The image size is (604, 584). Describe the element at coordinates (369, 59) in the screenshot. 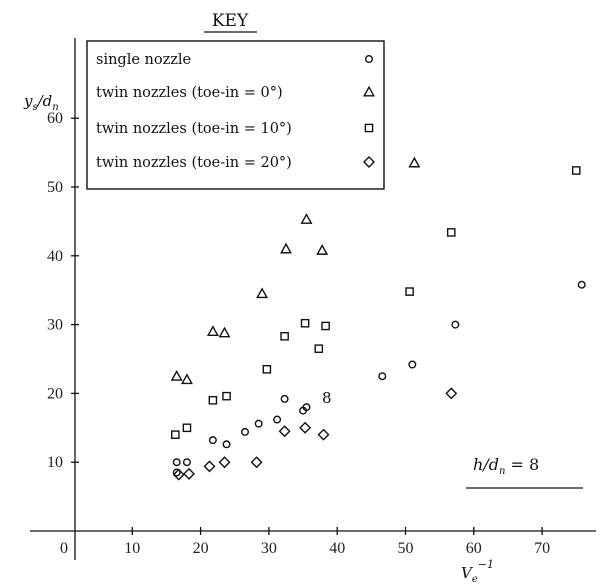

I see `legend-circle-marker` at that location.